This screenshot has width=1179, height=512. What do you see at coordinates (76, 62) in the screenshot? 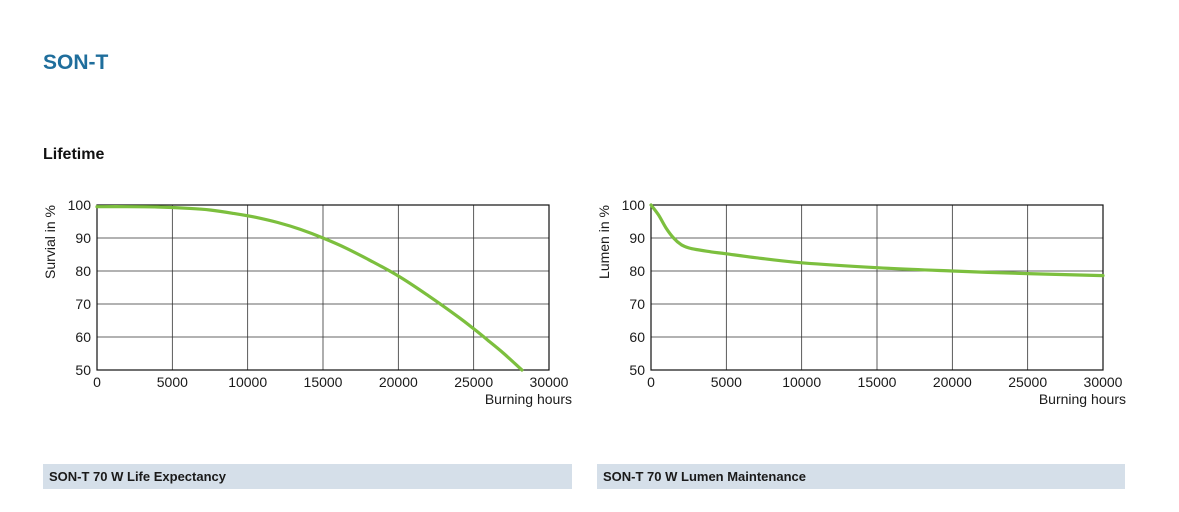
I see `product-title: SON-T` at bounding box center [76, 62].